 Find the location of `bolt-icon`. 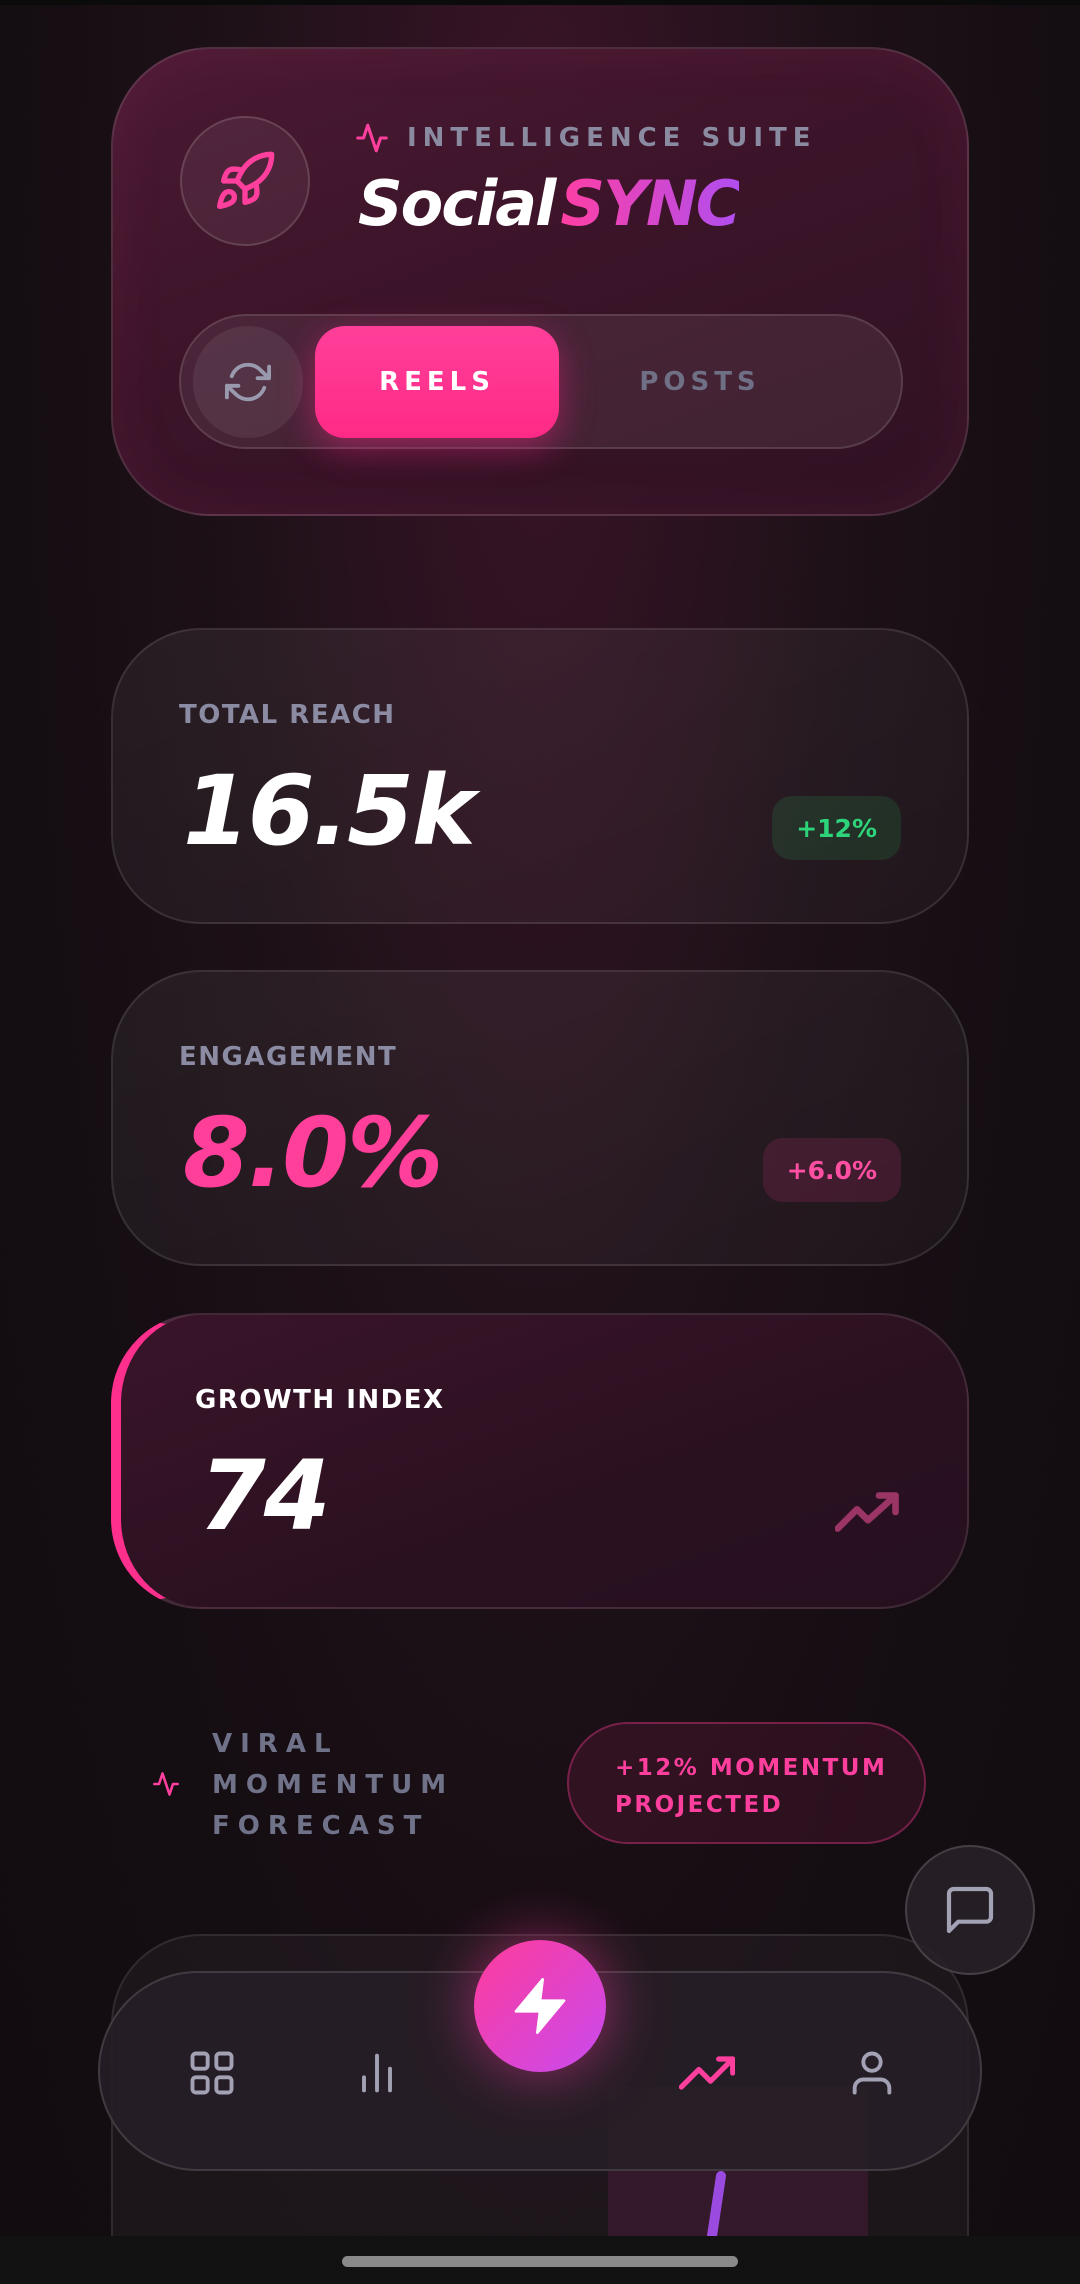

bolt-icon is located at coordinates (540, 2006).